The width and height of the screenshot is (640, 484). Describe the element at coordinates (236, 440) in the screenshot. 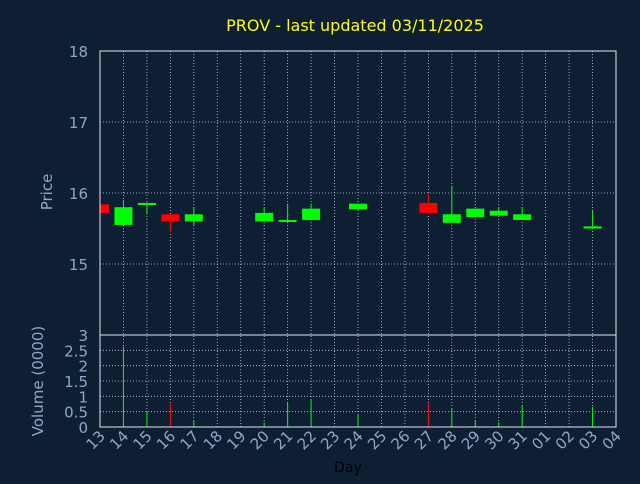

I see `x-tick-label: 19` at that location.